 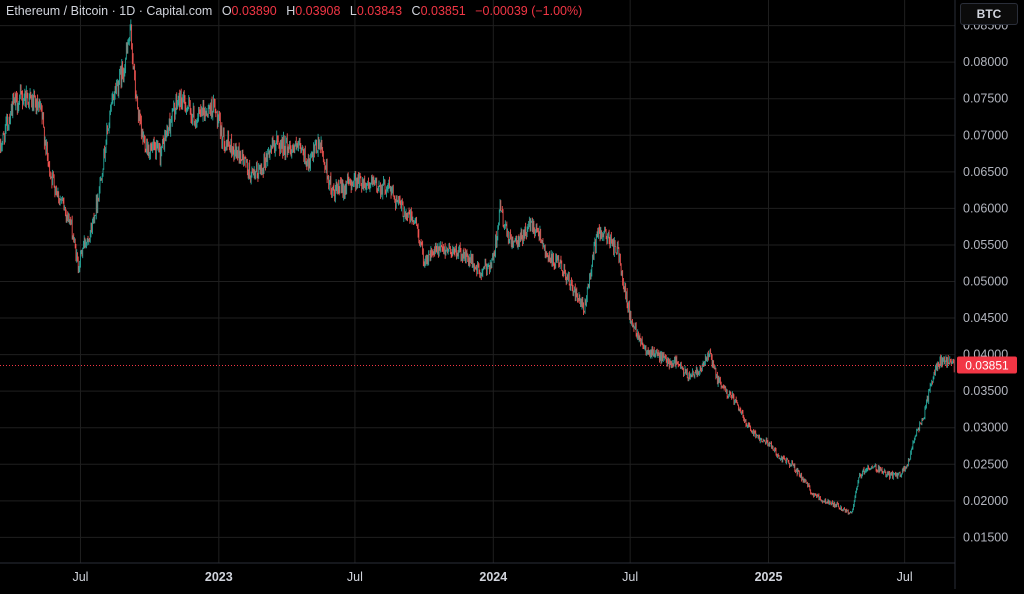 I want to click on time-axis: Jul 2023 Jul 2024 Jul 2025 Jul, so click(x=492, y=577).